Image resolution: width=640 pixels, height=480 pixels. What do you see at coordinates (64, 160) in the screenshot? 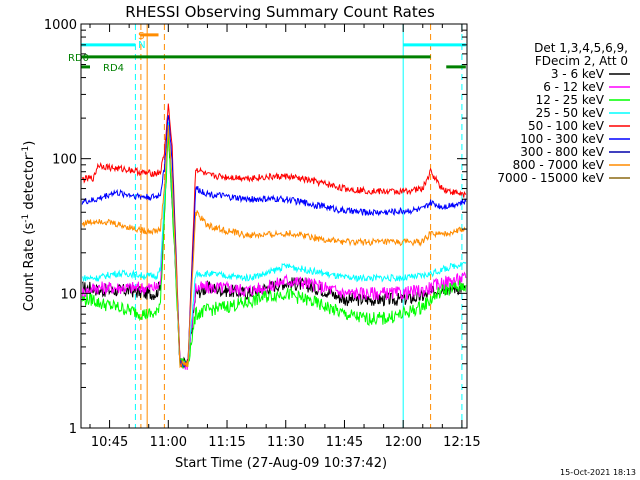
I see `y-tick-label-2: 100` at bounding box center [64, 160].